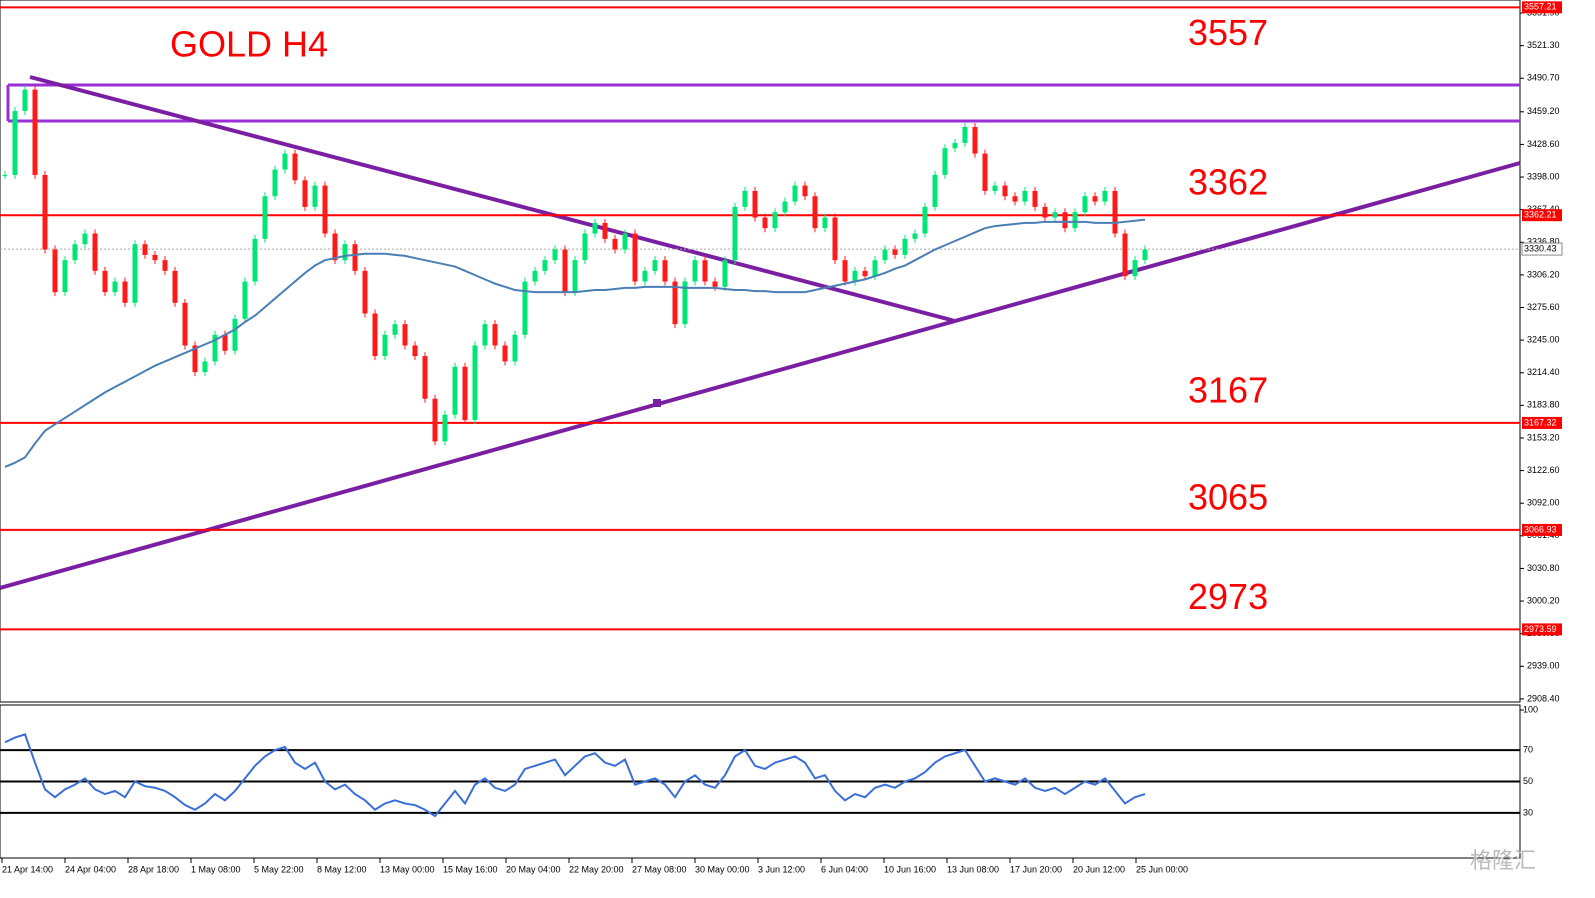  I want to click on x-tick-label: 21 Apr 14:00, so click(27, 869).